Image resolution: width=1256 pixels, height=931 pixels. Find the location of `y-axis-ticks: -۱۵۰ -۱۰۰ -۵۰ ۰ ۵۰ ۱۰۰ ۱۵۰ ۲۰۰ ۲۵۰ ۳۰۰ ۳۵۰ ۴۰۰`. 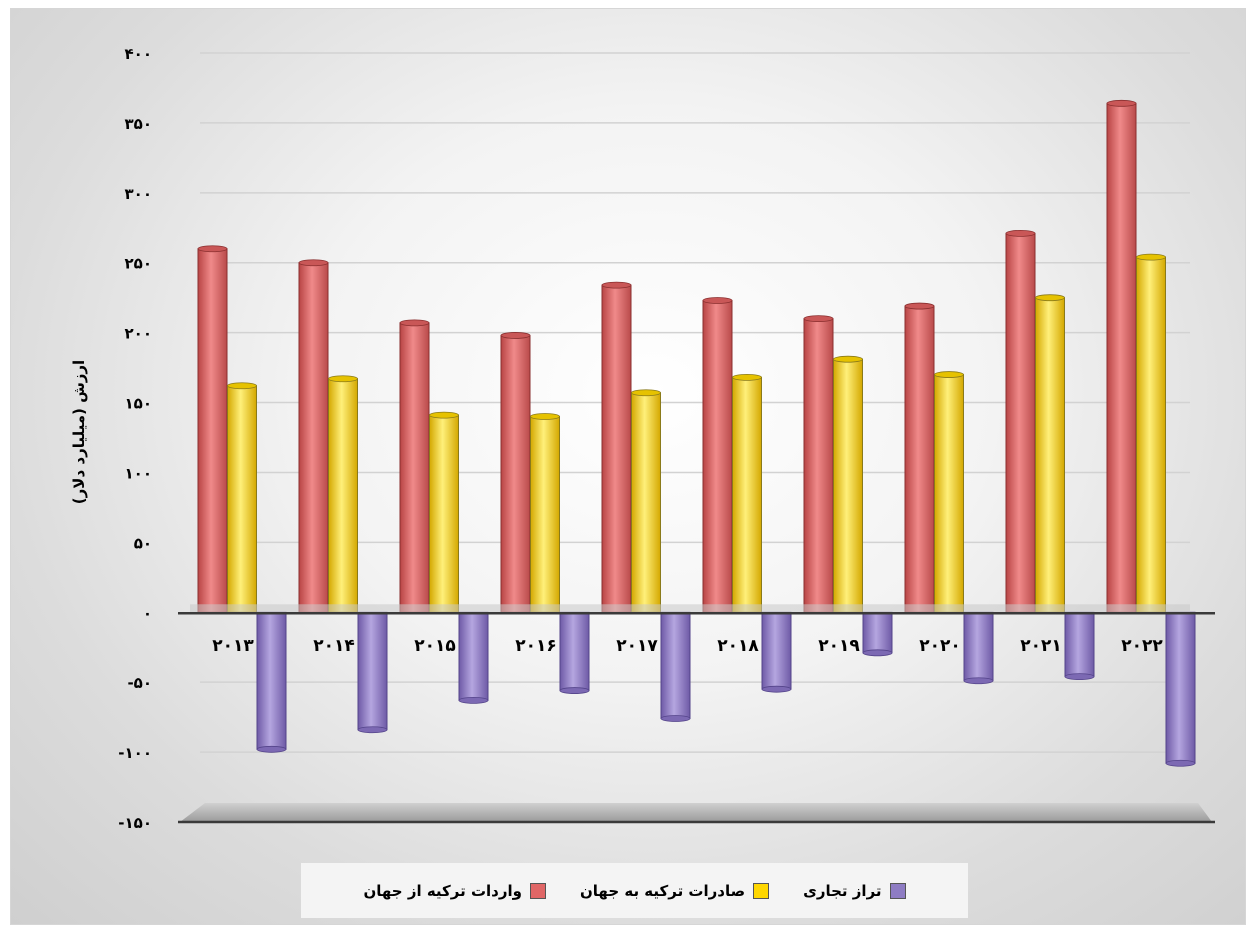

y-axis-ticks: -۱۵۰ -۱۰۰ -۵۰ ۰ ۵۰ ۱۰۰ ۱۵۰ ۲۰۰ ۲۵۰ ۳۰۰ ۳۵۰ ۴۰۰ is located at coordinates (135, 438).